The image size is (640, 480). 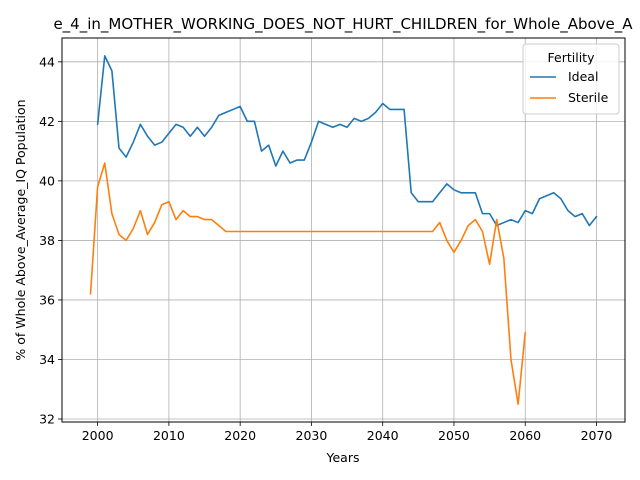 I want to click on y-axis-label: % of Whole Above_Average_IQ Population, so click(x=20, y=229).